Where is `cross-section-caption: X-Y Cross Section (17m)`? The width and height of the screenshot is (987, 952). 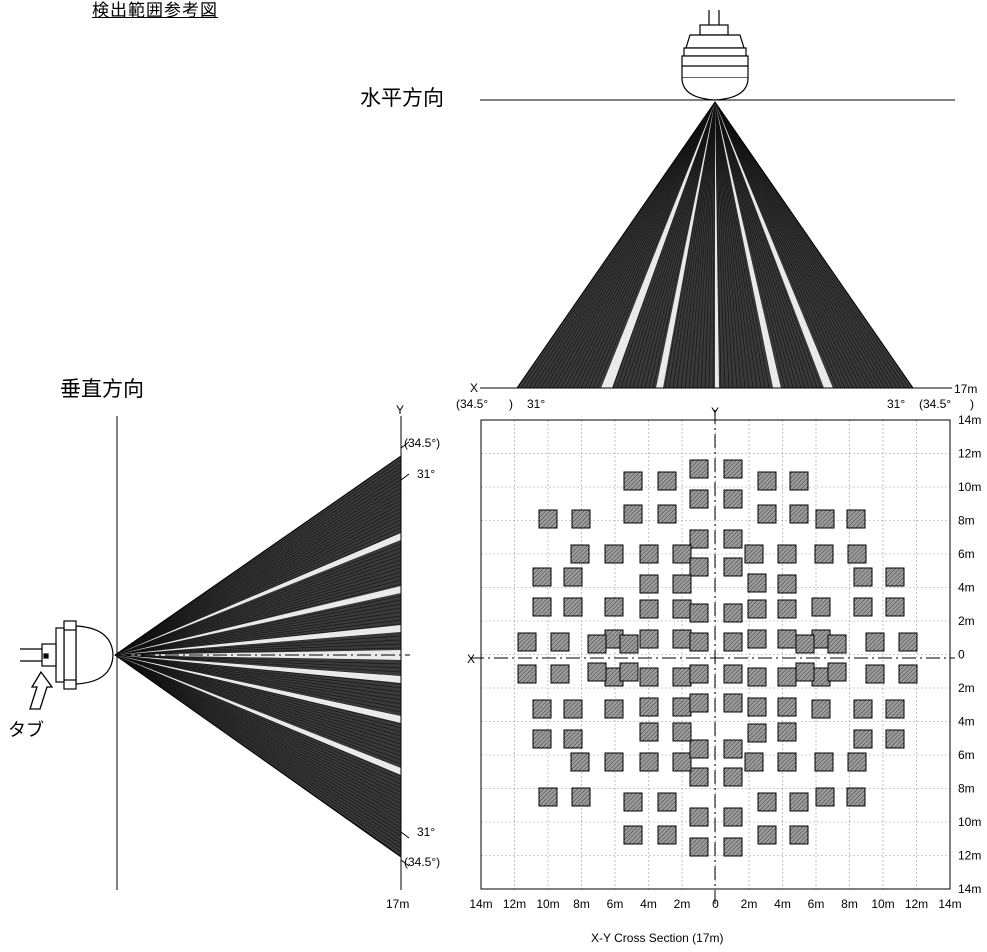
cross-section-caption: X-Y Cross Section (17m) is located at coordinates (657, 938).